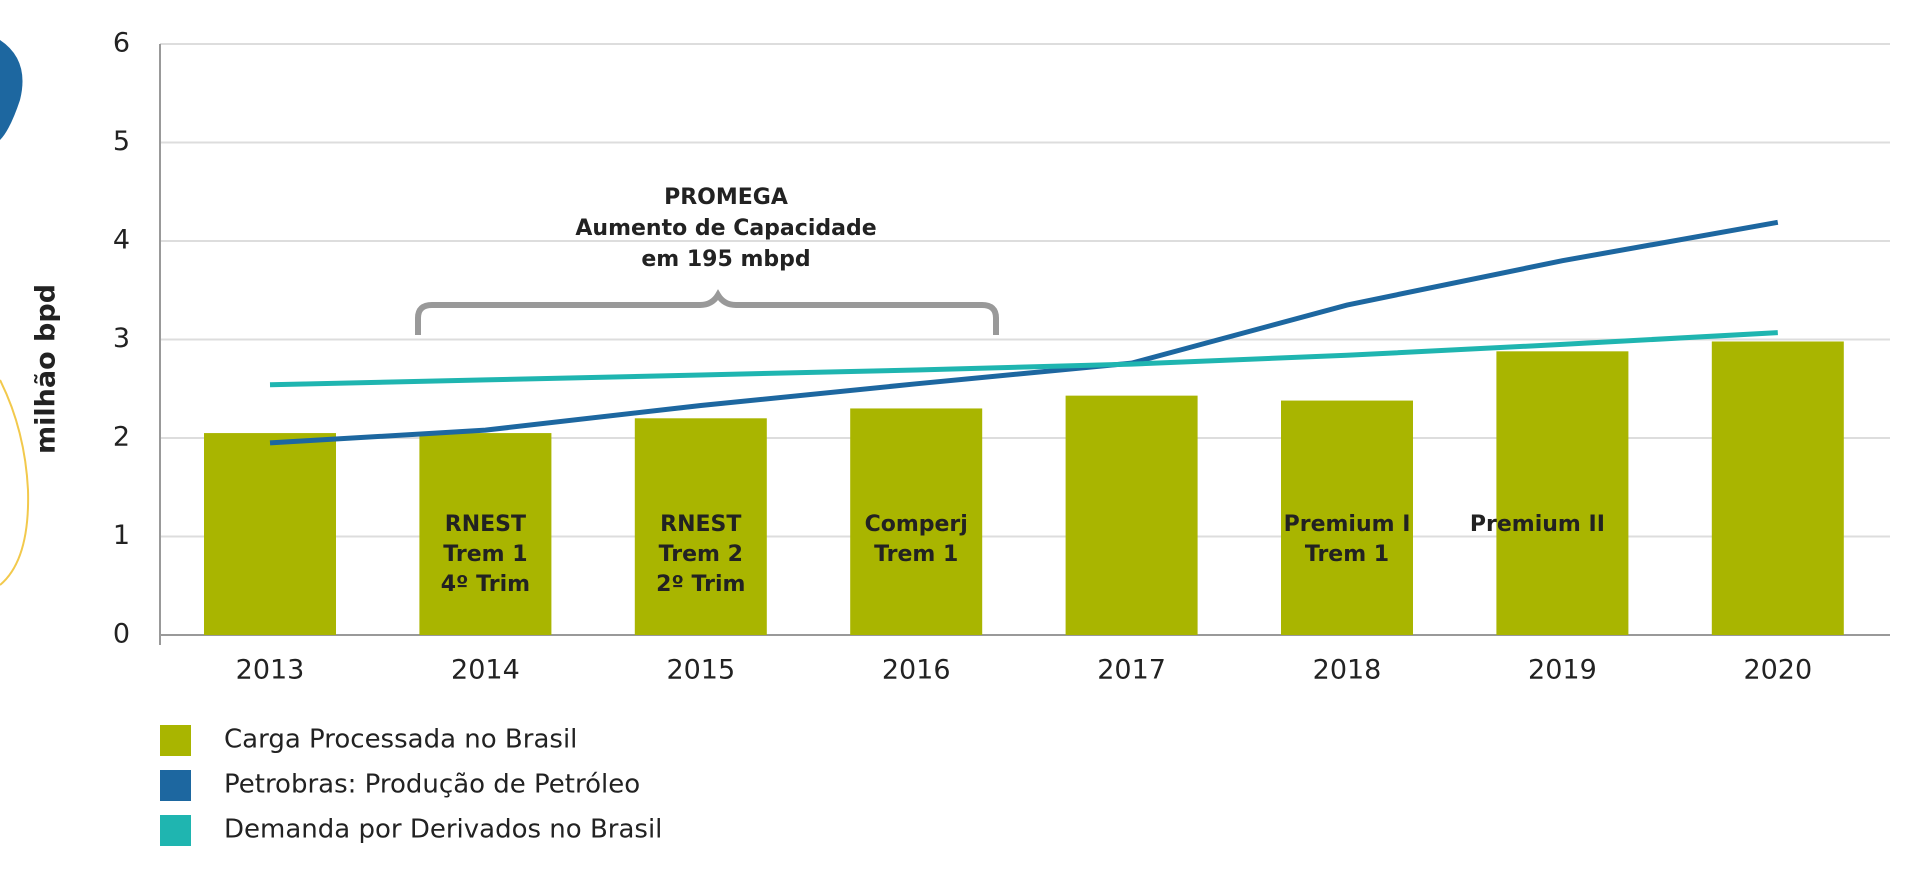 This screenshot has width=1919, height=879. Describe the element at coordinates (700, 670) in the screenshot. I see `x-tick-label: 2015` at that location.